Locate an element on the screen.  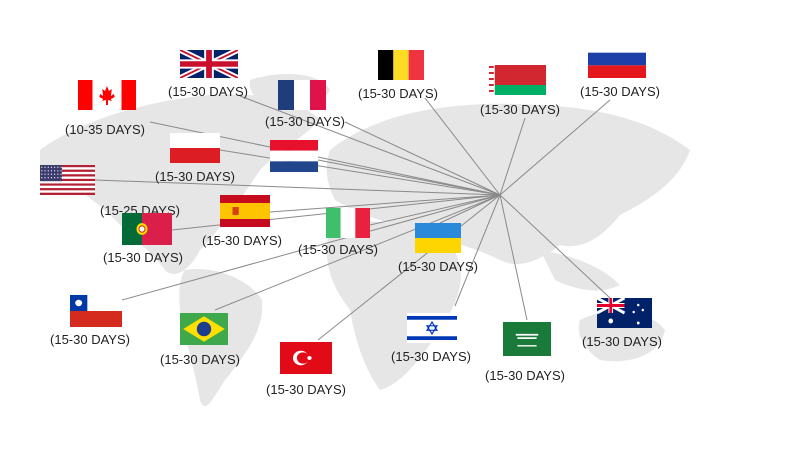
canada-flag-icon is located at coordinates (107, 95).